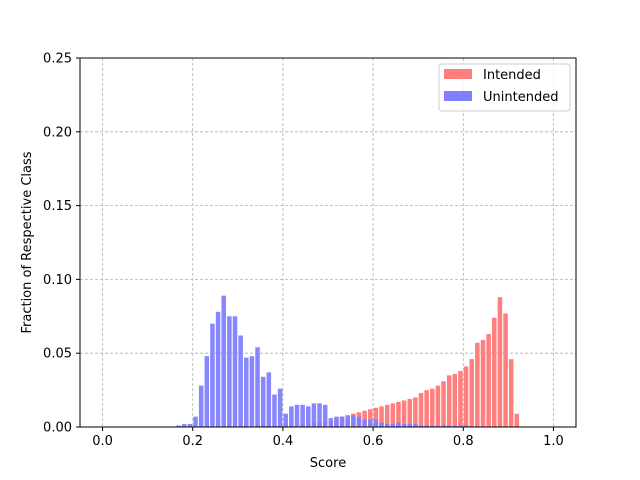  I want to click on legend-swatch-unintended, so click(458, 96).